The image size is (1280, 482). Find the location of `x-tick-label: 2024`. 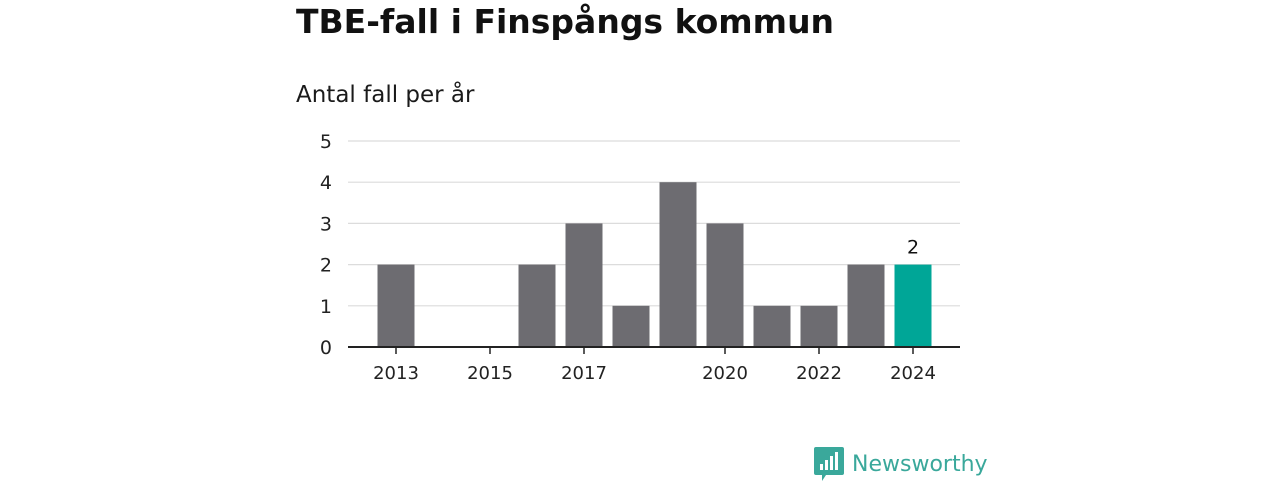

x-tick-label: 2024 is located at coordinates (913, 373).